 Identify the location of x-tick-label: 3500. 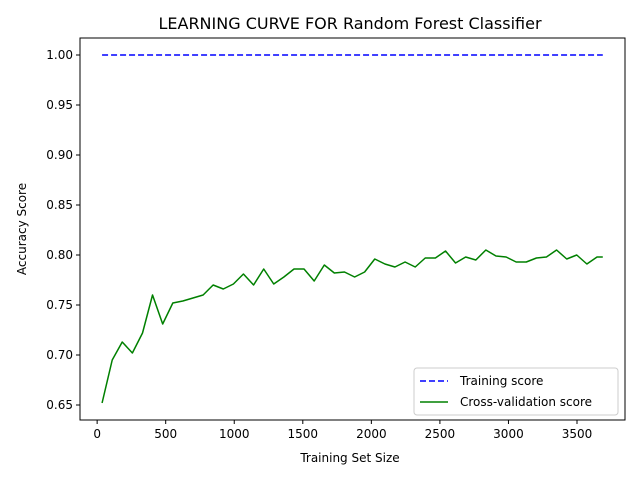
(577, 434).